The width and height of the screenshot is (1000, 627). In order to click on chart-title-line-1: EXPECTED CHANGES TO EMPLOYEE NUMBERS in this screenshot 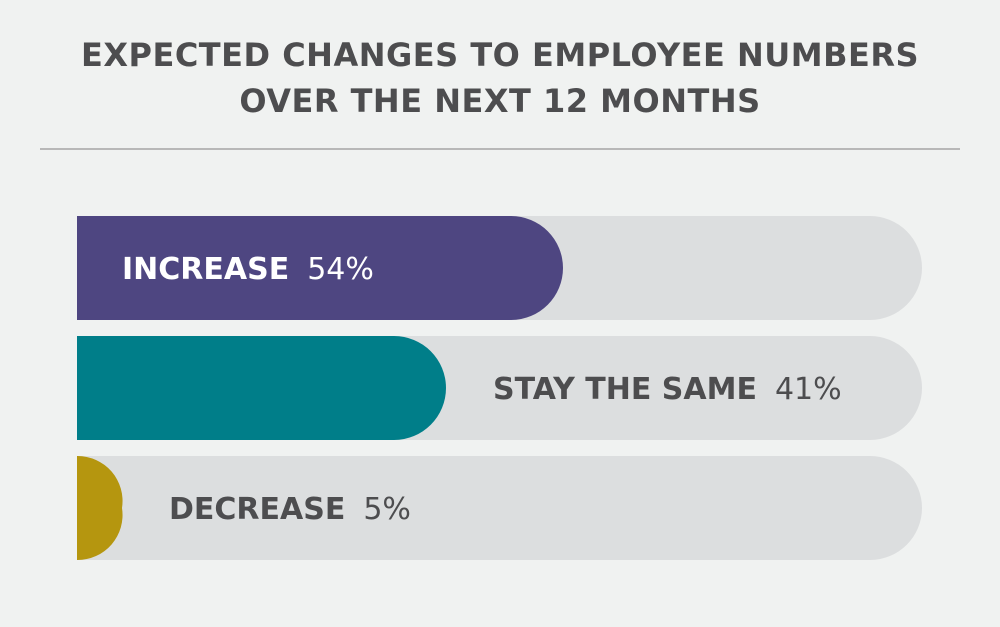, I will do `click(500, 55)`.